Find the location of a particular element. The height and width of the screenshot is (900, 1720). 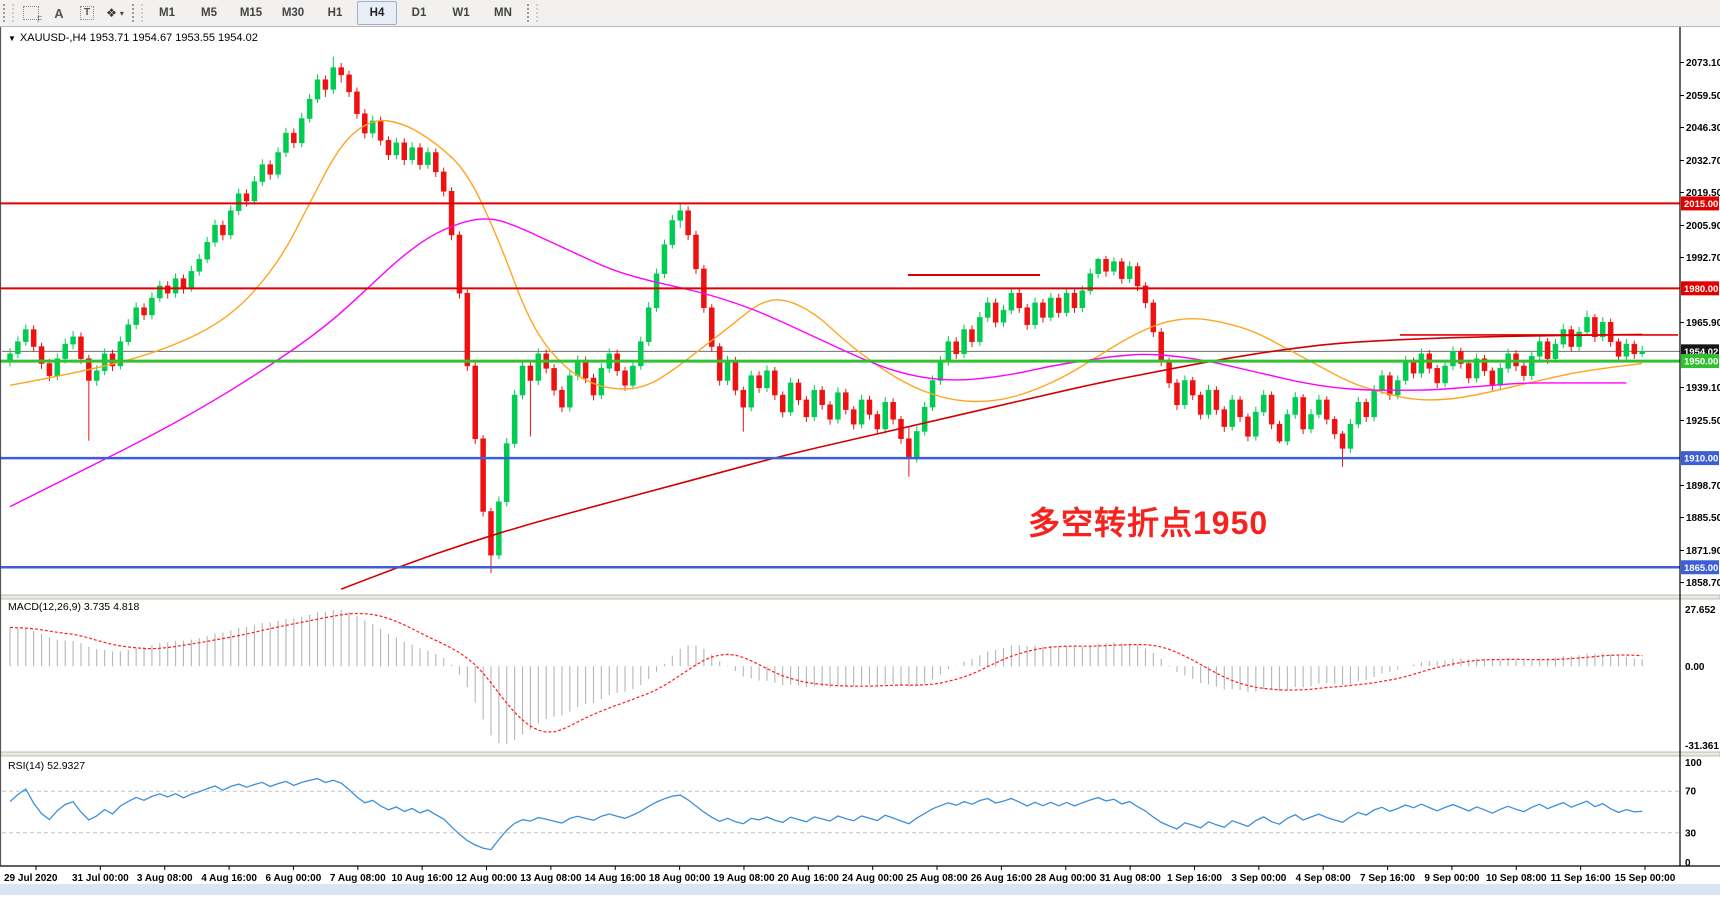

timeframe-button-d1: D1 is located at coordinates (419, 13).